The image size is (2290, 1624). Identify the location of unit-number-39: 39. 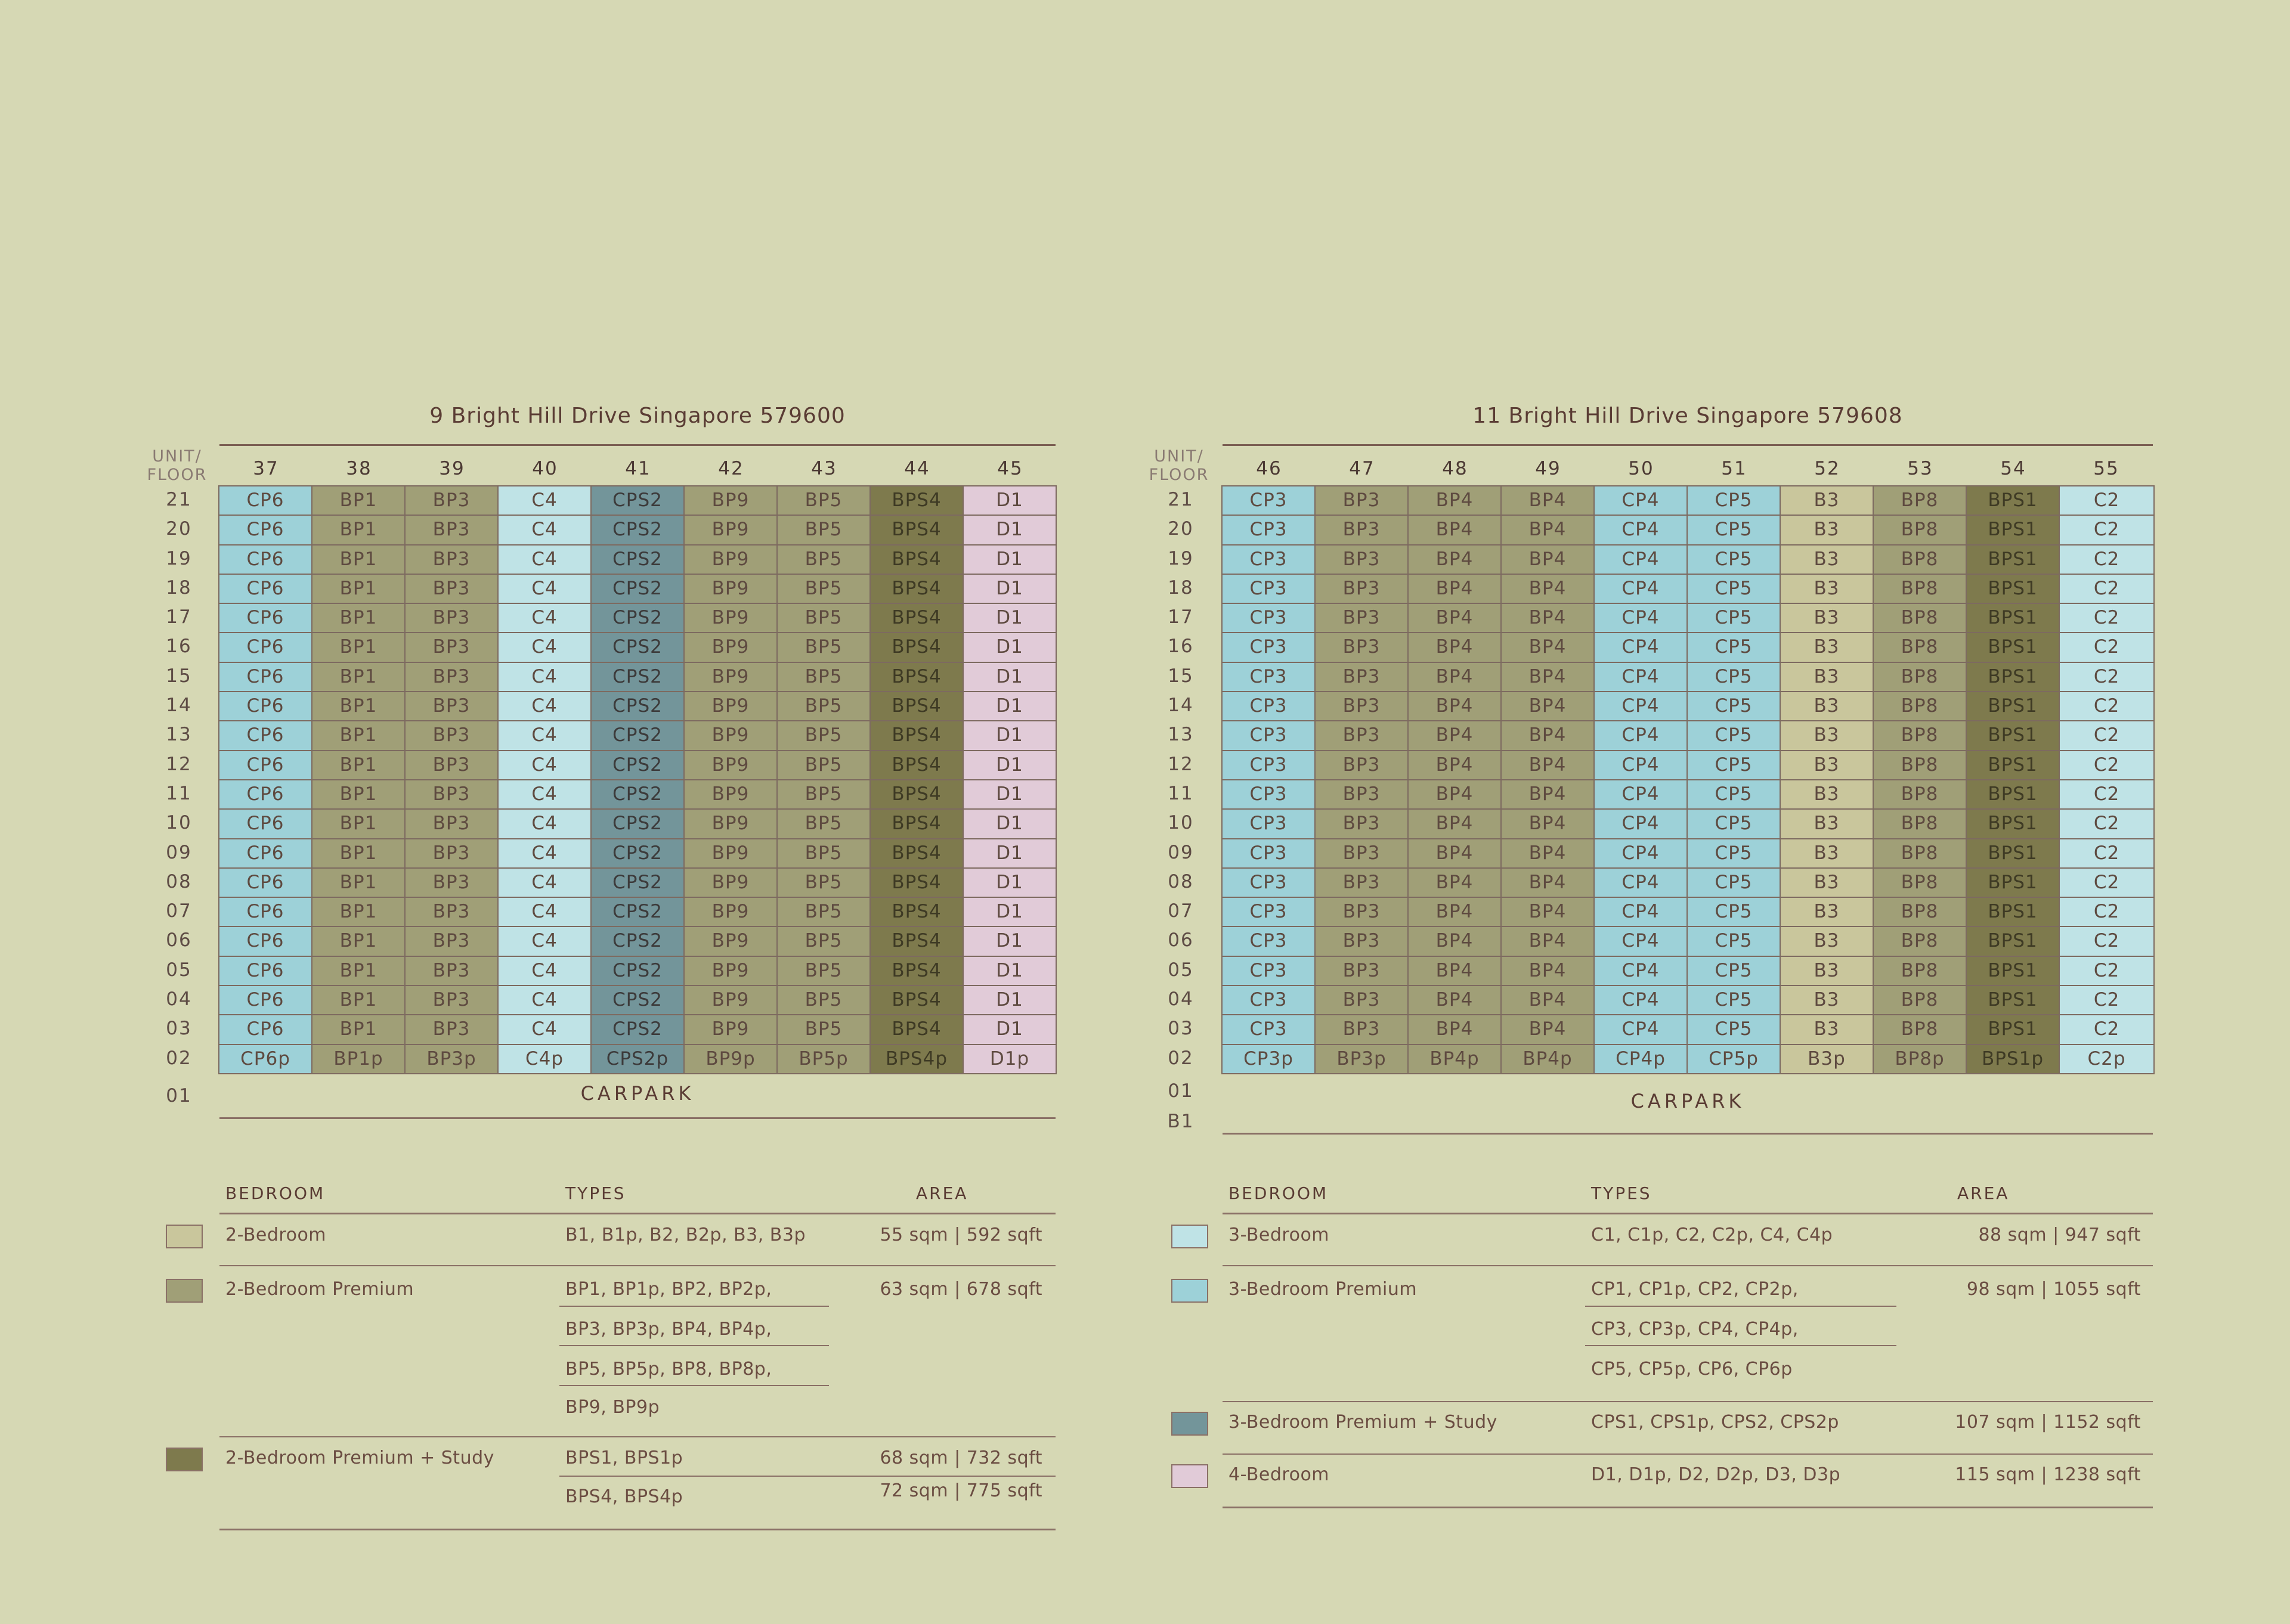
(452, 468).